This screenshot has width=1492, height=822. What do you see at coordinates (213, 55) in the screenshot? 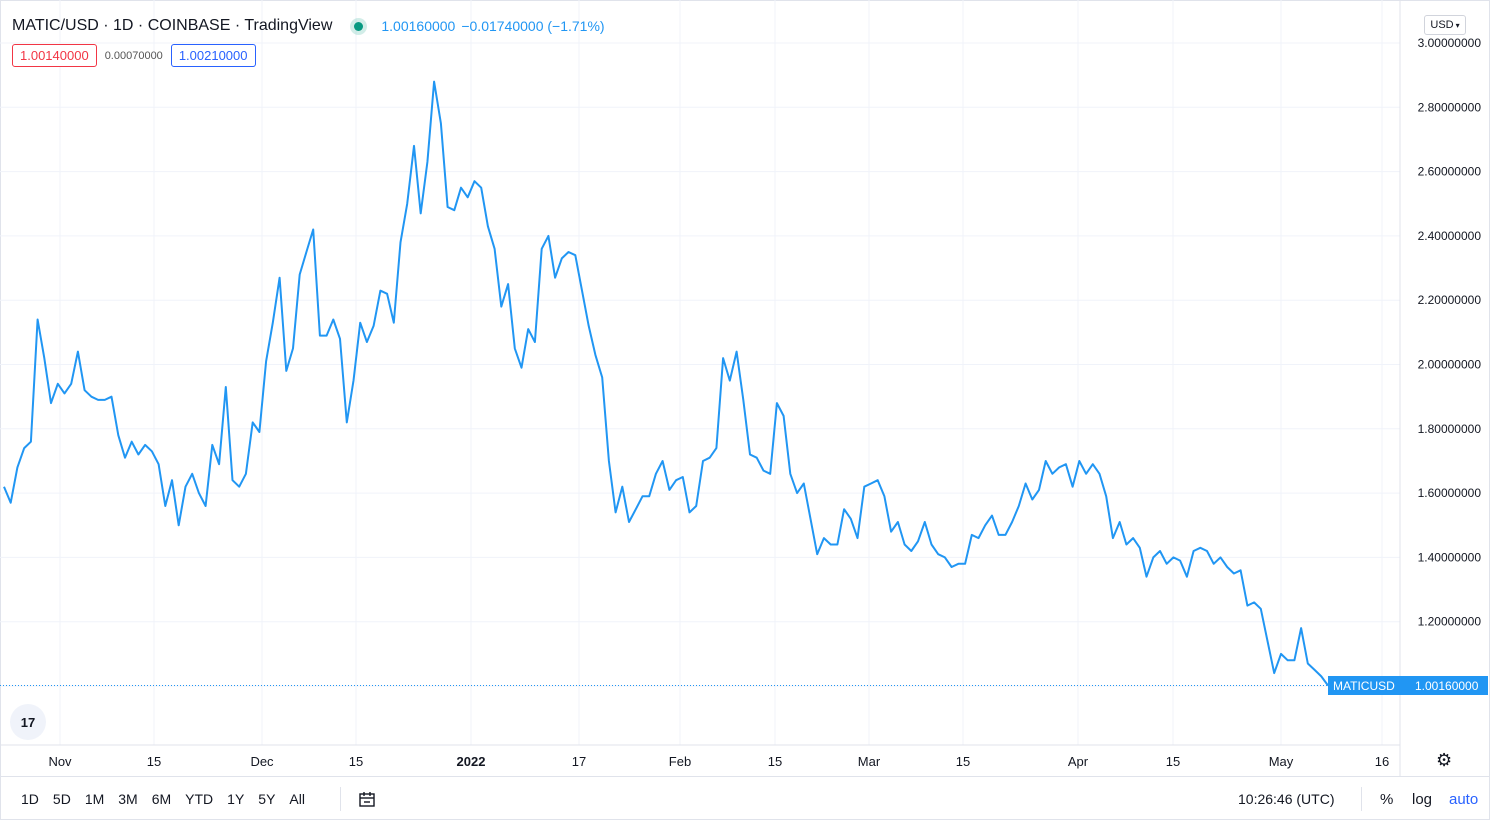
I see `buy-price-button: 1.00210000` at bounding box center [213, 55].